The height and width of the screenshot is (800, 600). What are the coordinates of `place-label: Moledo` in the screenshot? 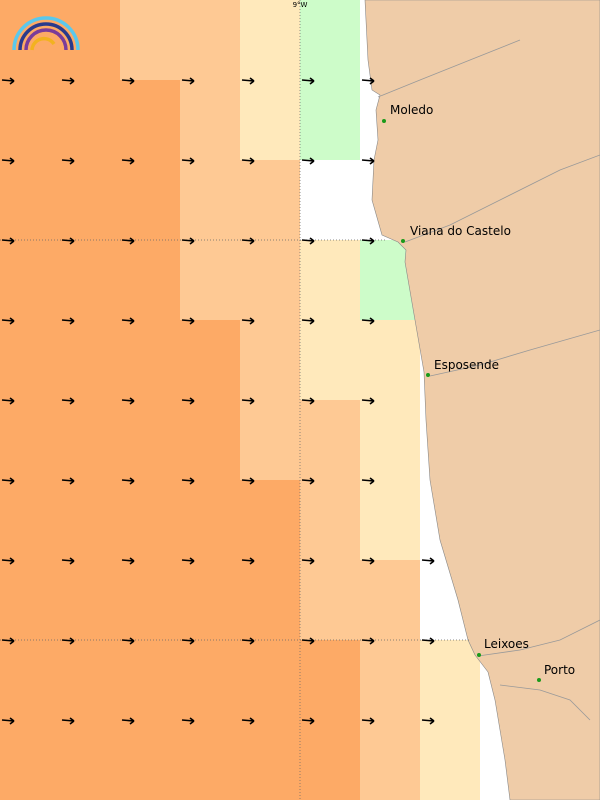 It's located at (411, 110).